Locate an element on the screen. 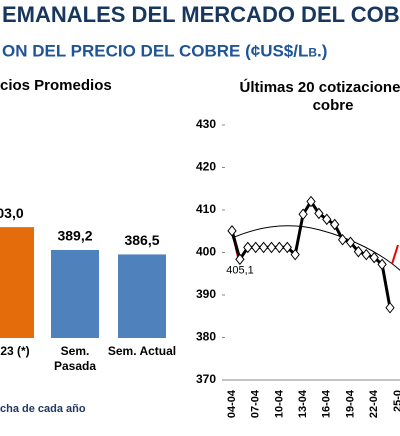 The width and height of the screenshot is (400, 436). value-label: 386,5 is located at coordinates (141, 240).